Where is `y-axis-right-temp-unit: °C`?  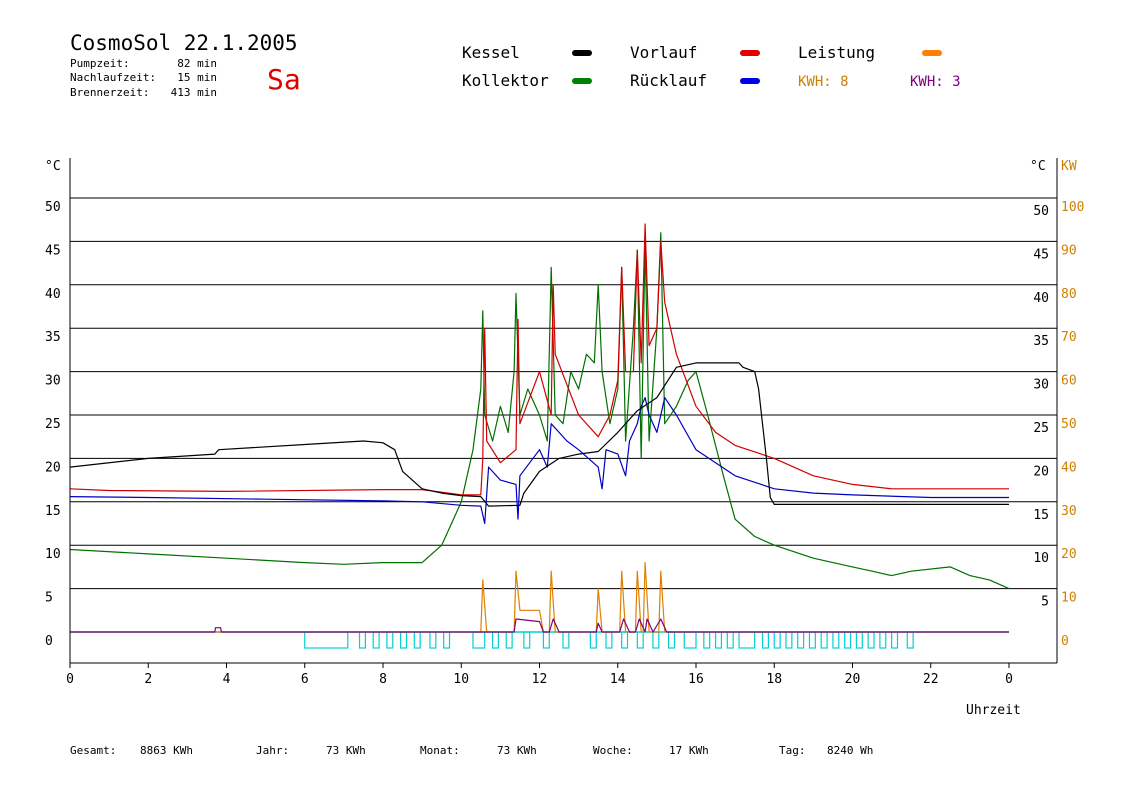
y-axis-right-temp-unit: °C is located at coordinates (1038, 166).